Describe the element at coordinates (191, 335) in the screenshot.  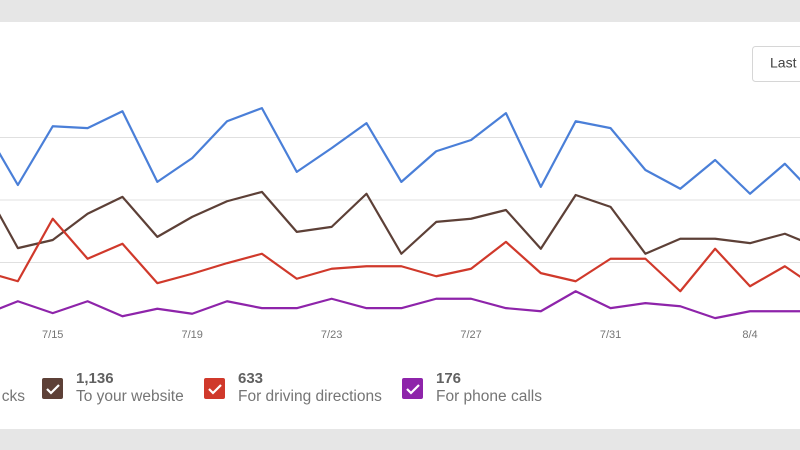
I see `x-tick-label: 7/19` at that location.